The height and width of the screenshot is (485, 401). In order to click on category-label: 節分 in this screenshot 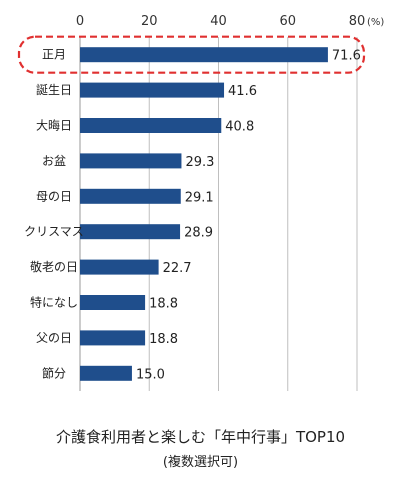, I will do `click(54, 372)`.